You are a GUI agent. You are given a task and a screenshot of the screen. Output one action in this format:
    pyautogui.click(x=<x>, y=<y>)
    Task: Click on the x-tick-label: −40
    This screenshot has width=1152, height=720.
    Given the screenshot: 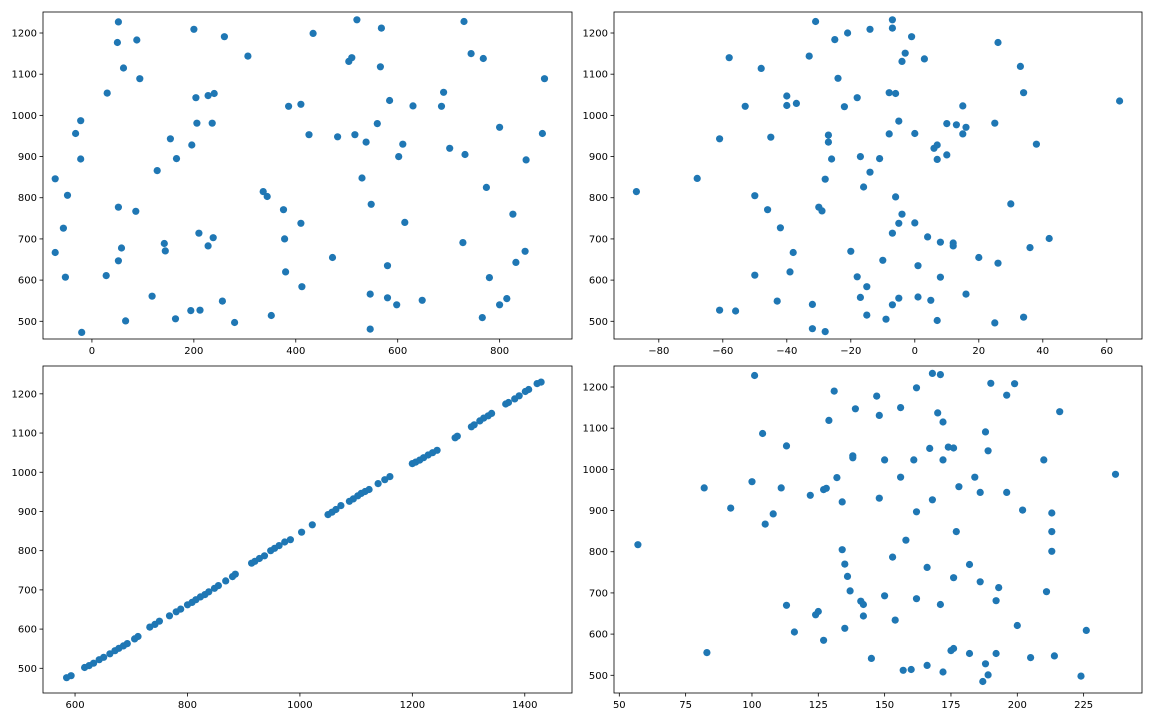 What is the action you would take?
    pyautogui.click(x=786, y=351)
    